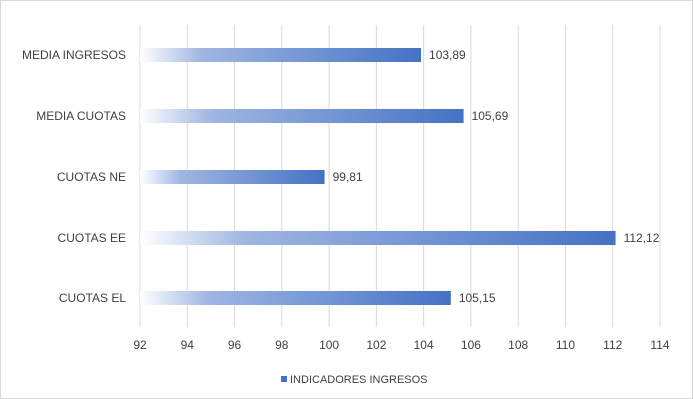  What do you see at coordinates (91, 177) in the screenshot?
I see `category-label: CUOTAS NE` at bounding box center [91, 177].